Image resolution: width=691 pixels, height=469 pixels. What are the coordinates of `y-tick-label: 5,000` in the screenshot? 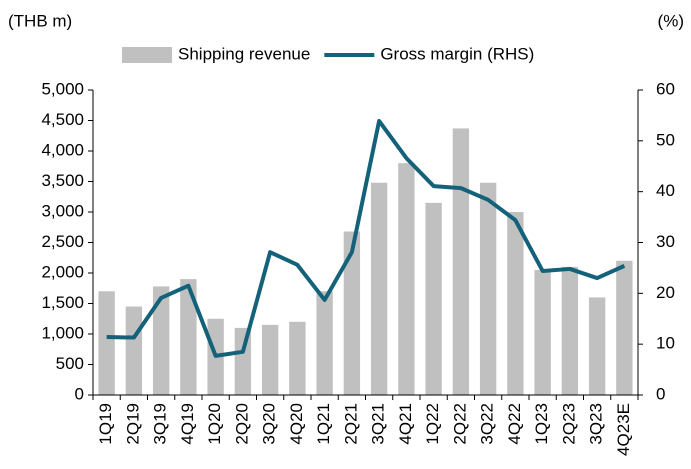 It's located at (62, 88).